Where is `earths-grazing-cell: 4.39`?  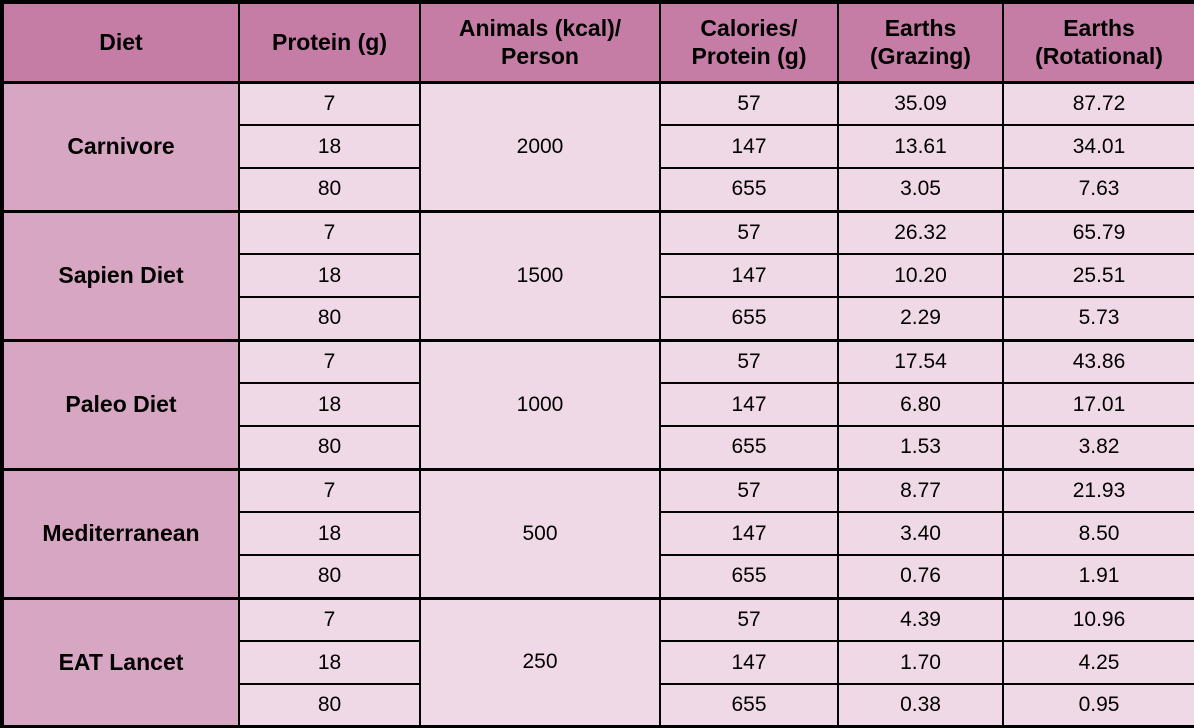
earths-grazing-cell: 4.39 is located at coordinates (920, 619).